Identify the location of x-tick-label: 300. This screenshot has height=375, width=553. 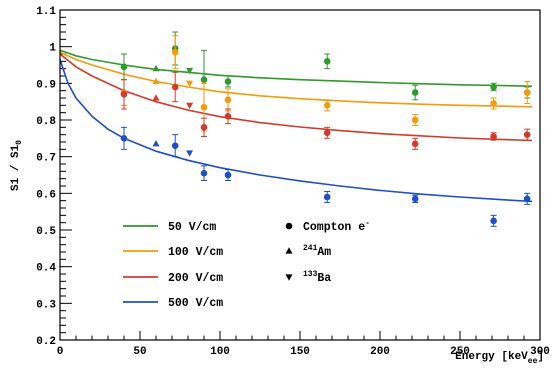
(540, 352).